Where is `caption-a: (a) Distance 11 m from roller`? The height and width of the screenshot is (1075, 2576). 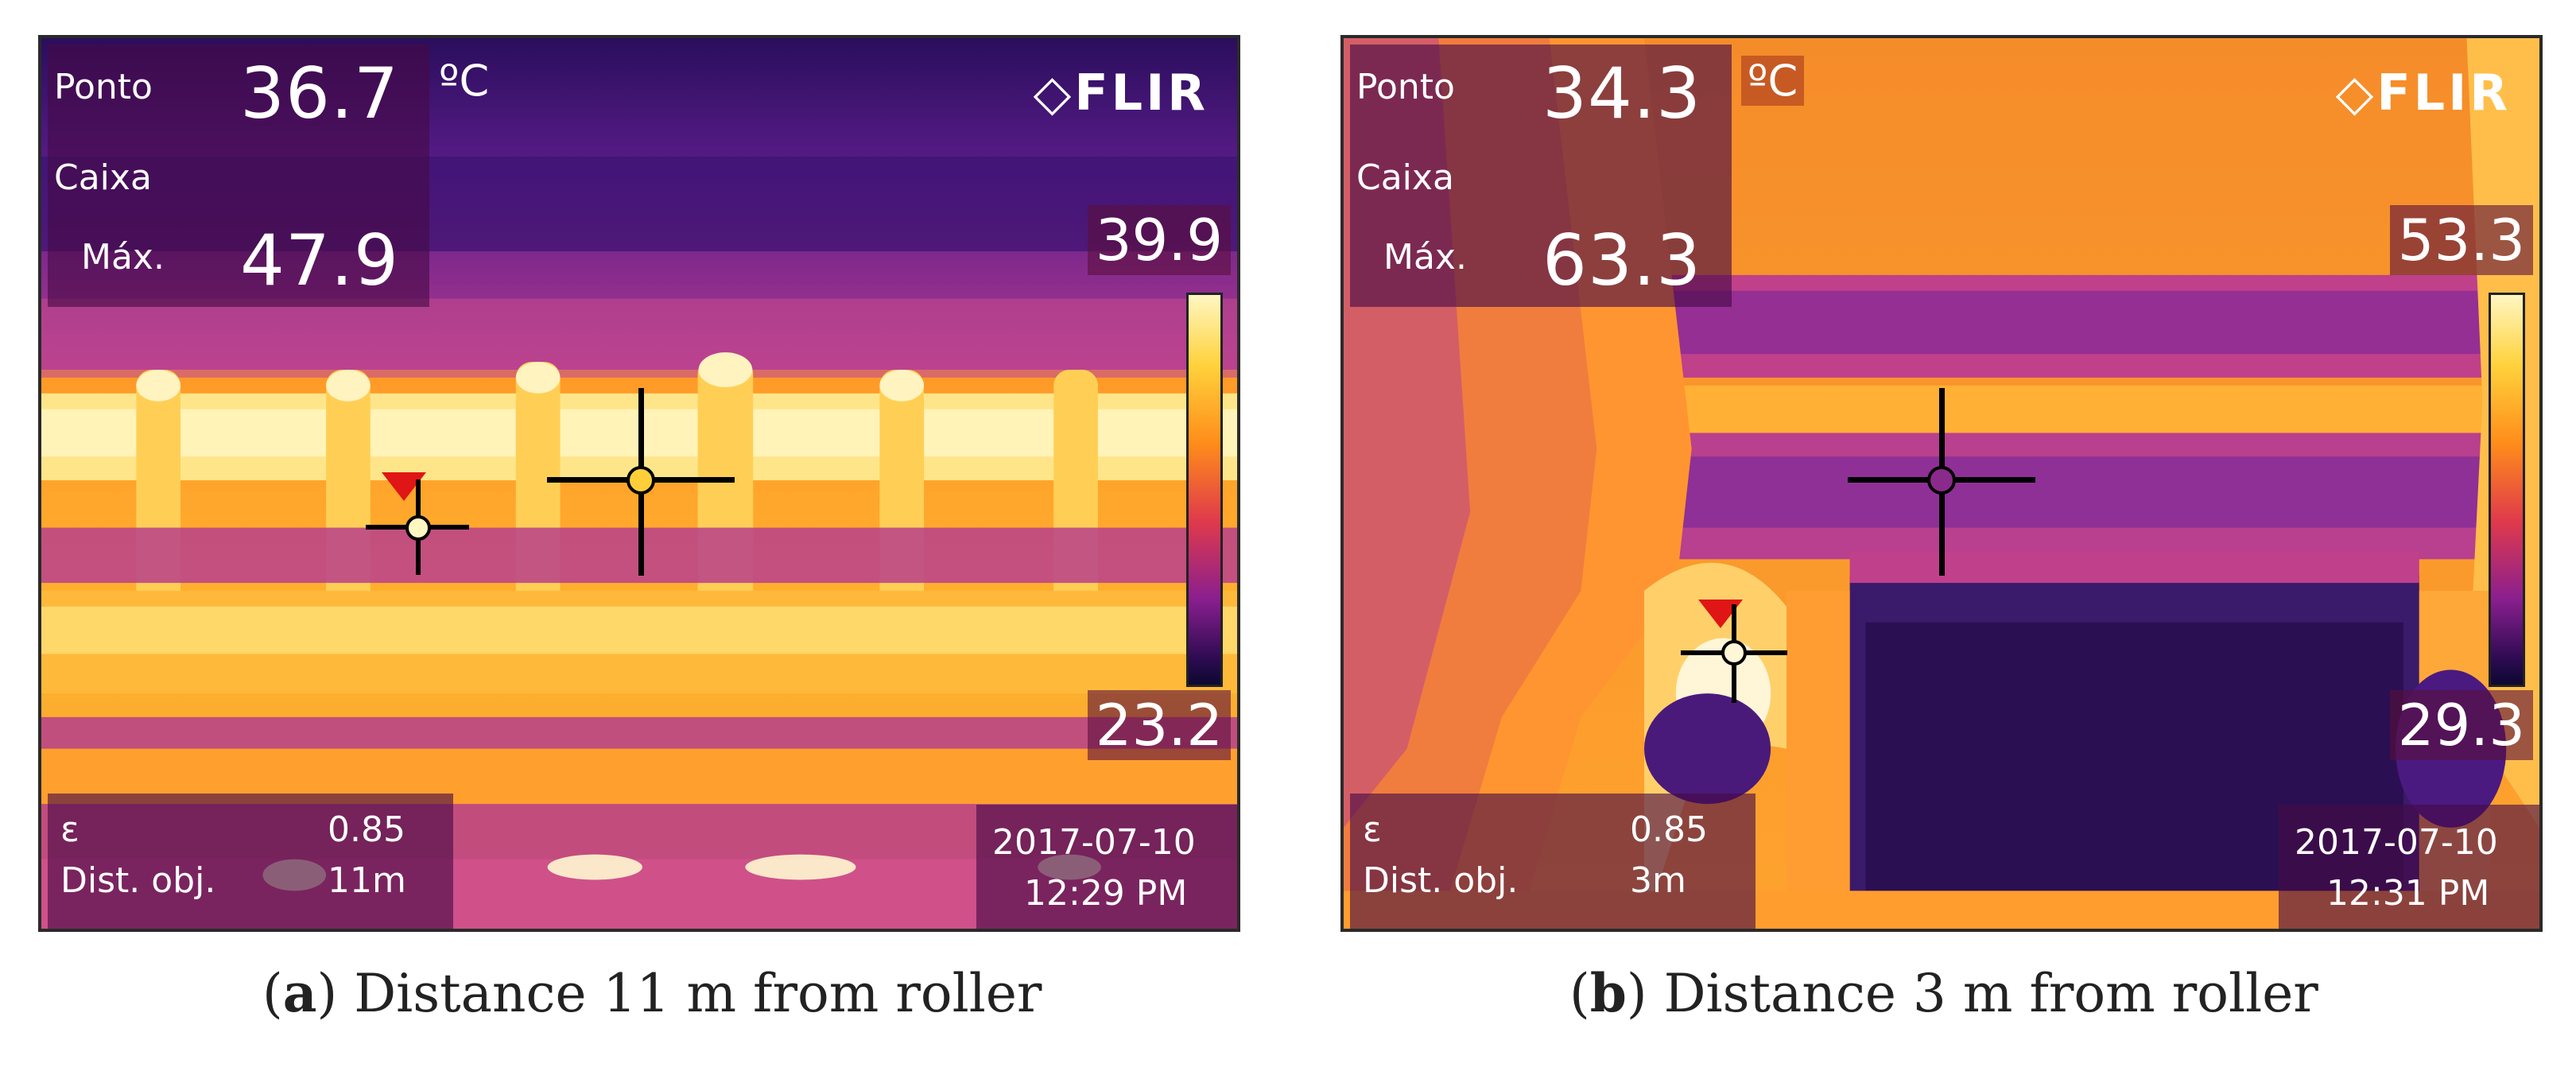
caption-a: (a) Distance 11 m from roller is located at coordinates (652, 993).